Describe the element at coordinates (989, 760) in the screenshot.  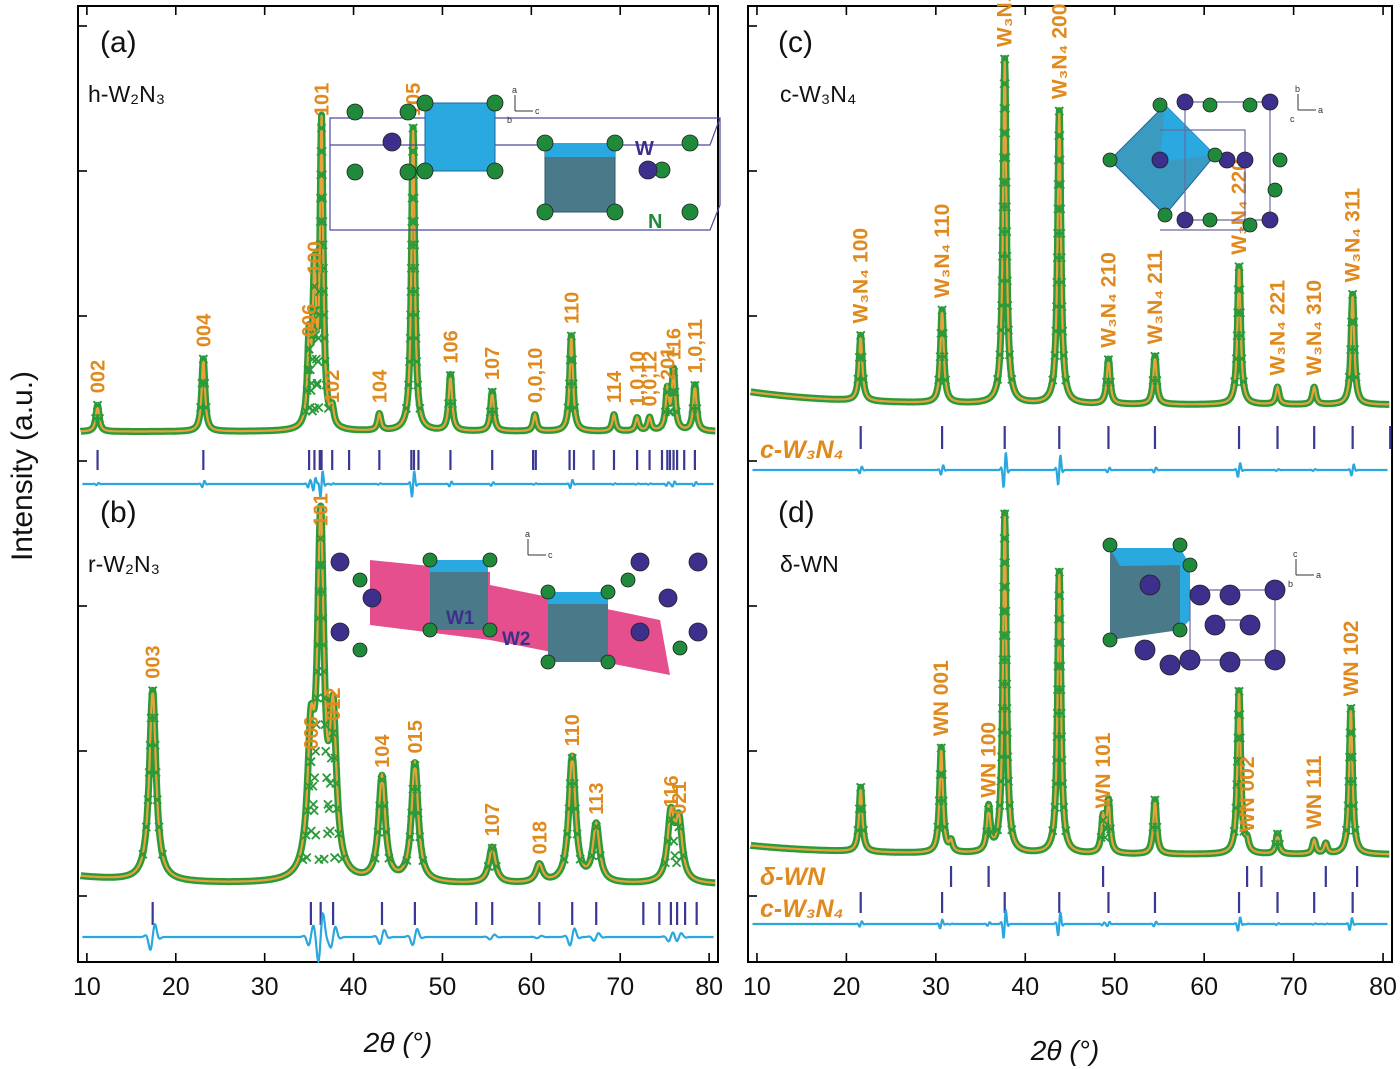
I see `peak-label: WN 100` at that location.